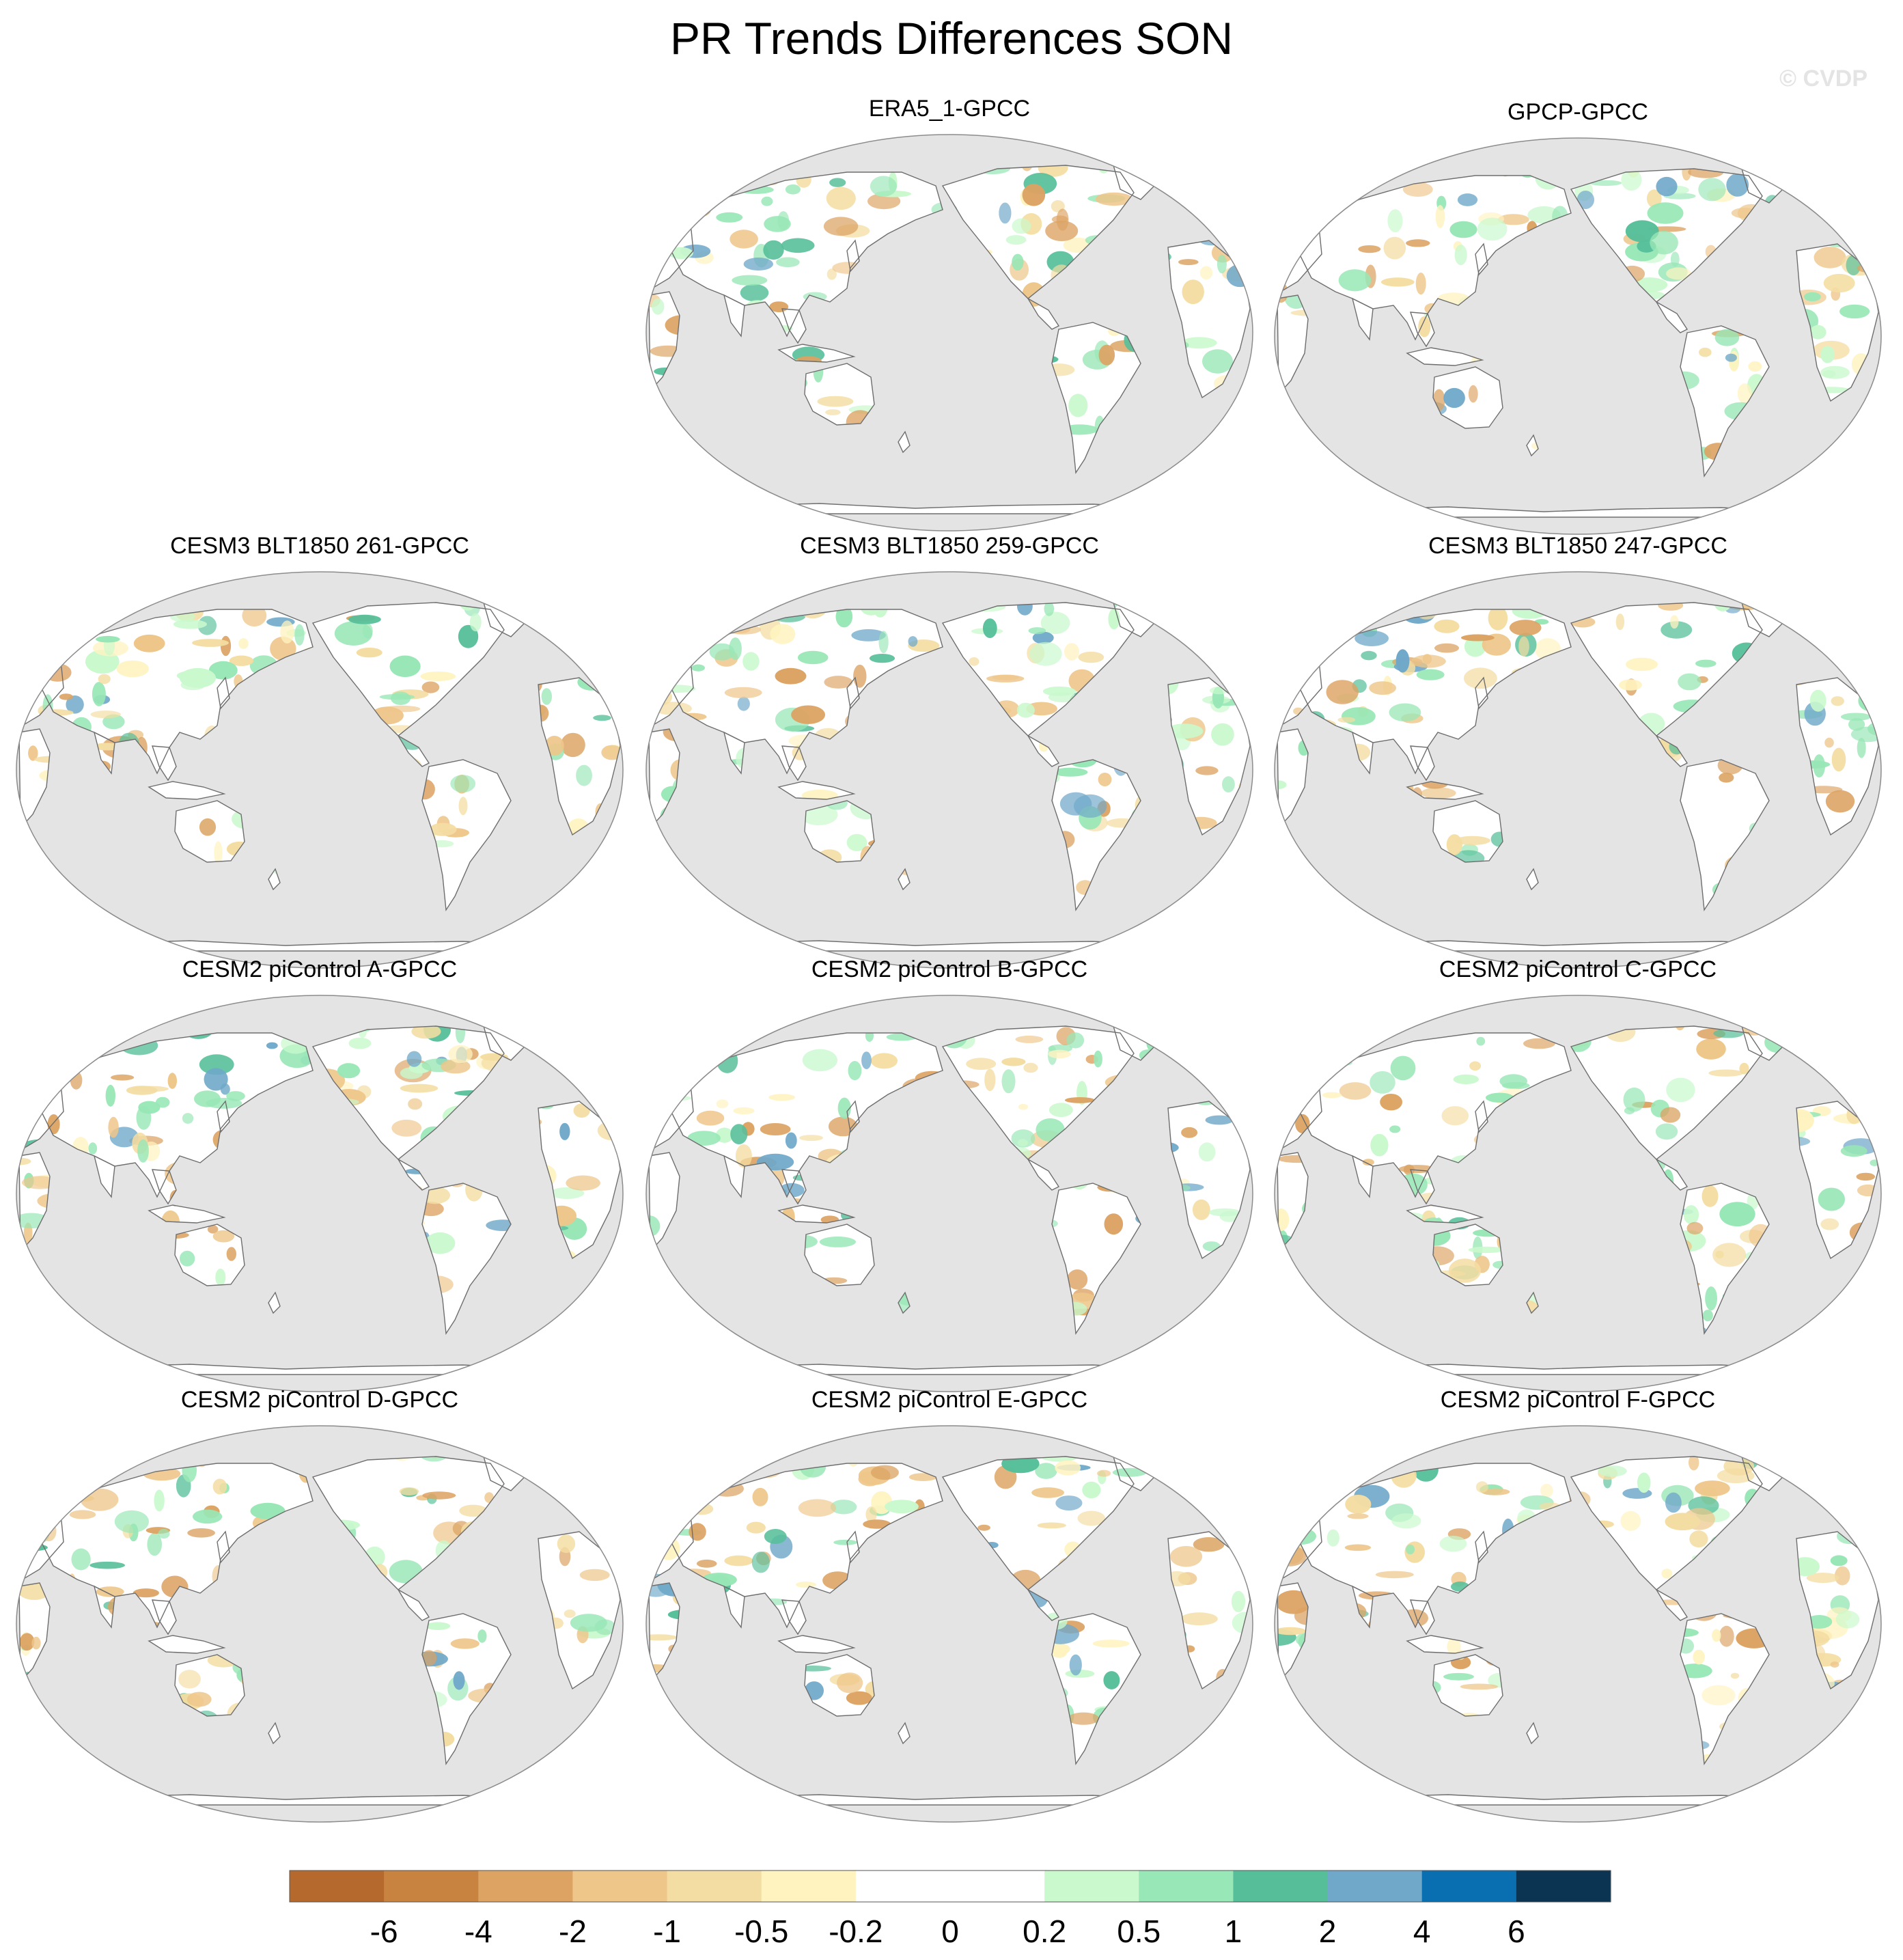 The width and height of the screenshot is (1903, 1960). What do you see at coordinates (1422, 1932) in the screenshot?
I see `colorbar-tick-label: 4` at bounding box center [1422, 1932].